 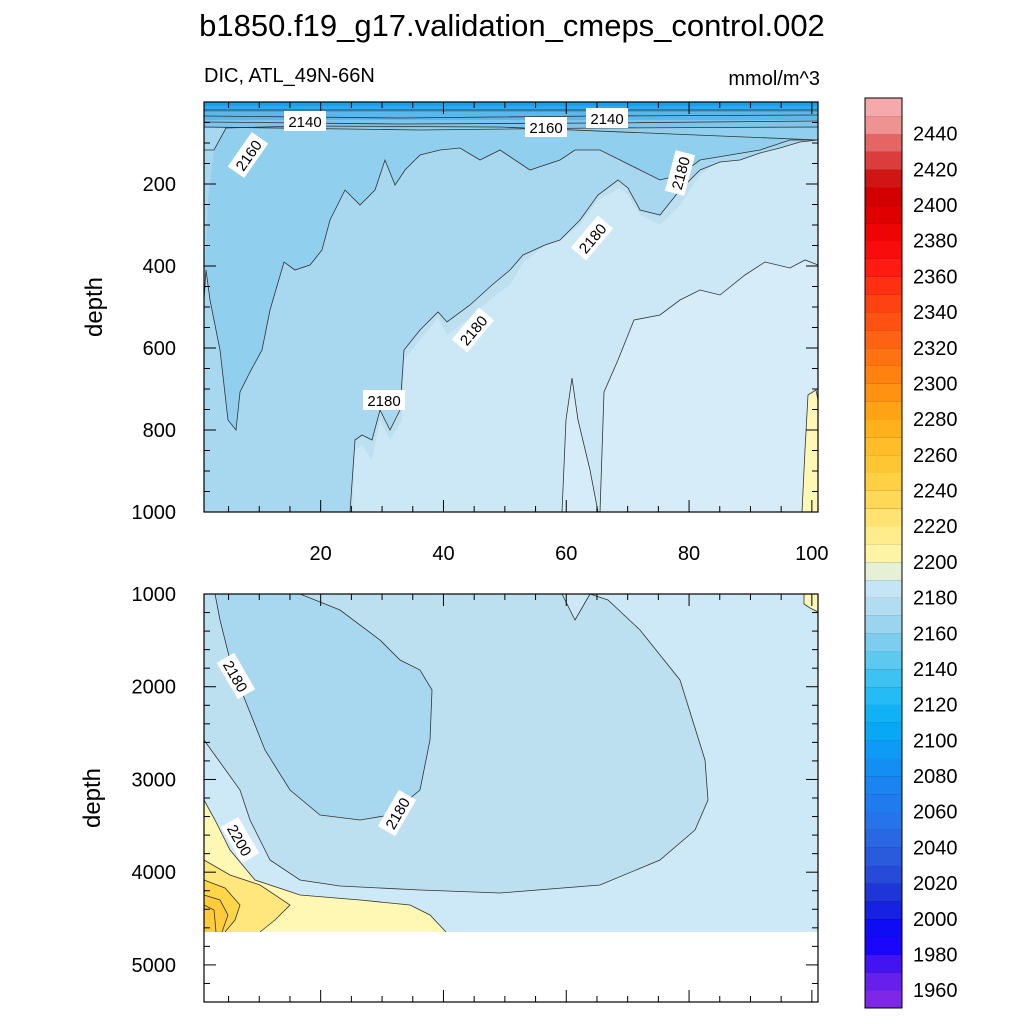 What do you see at coordinates (289, 76) in the screenshot?
I see `chart-subtitle: DIC, ATL_49N-66N` at bounding box center [289, 76].